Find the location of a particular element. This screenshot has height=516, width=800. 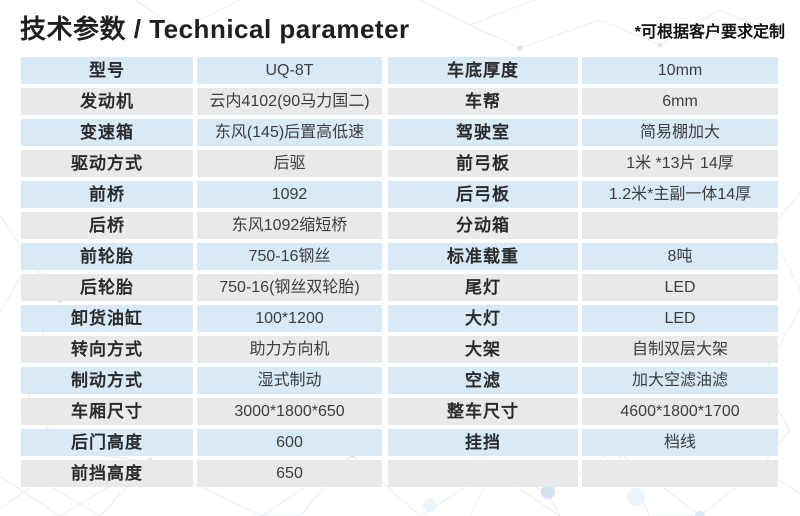

param-label: 分动箱 is located at coordinates (483, 225).